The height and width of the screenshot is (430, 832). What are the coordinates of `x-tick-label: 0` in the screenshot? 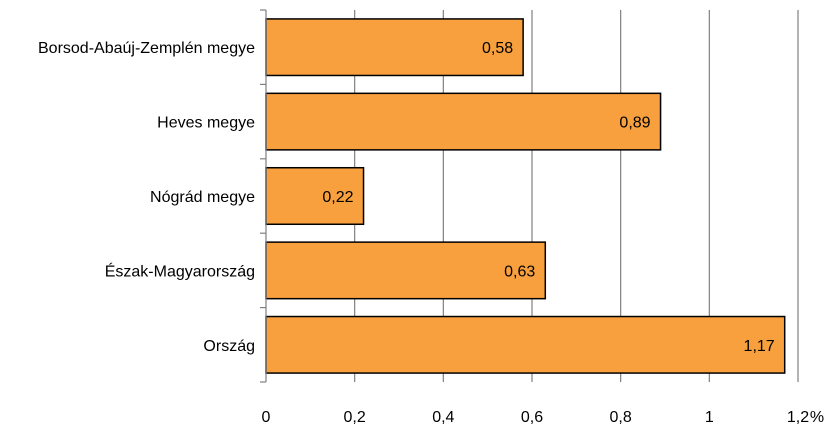 It's located at (266, 417).